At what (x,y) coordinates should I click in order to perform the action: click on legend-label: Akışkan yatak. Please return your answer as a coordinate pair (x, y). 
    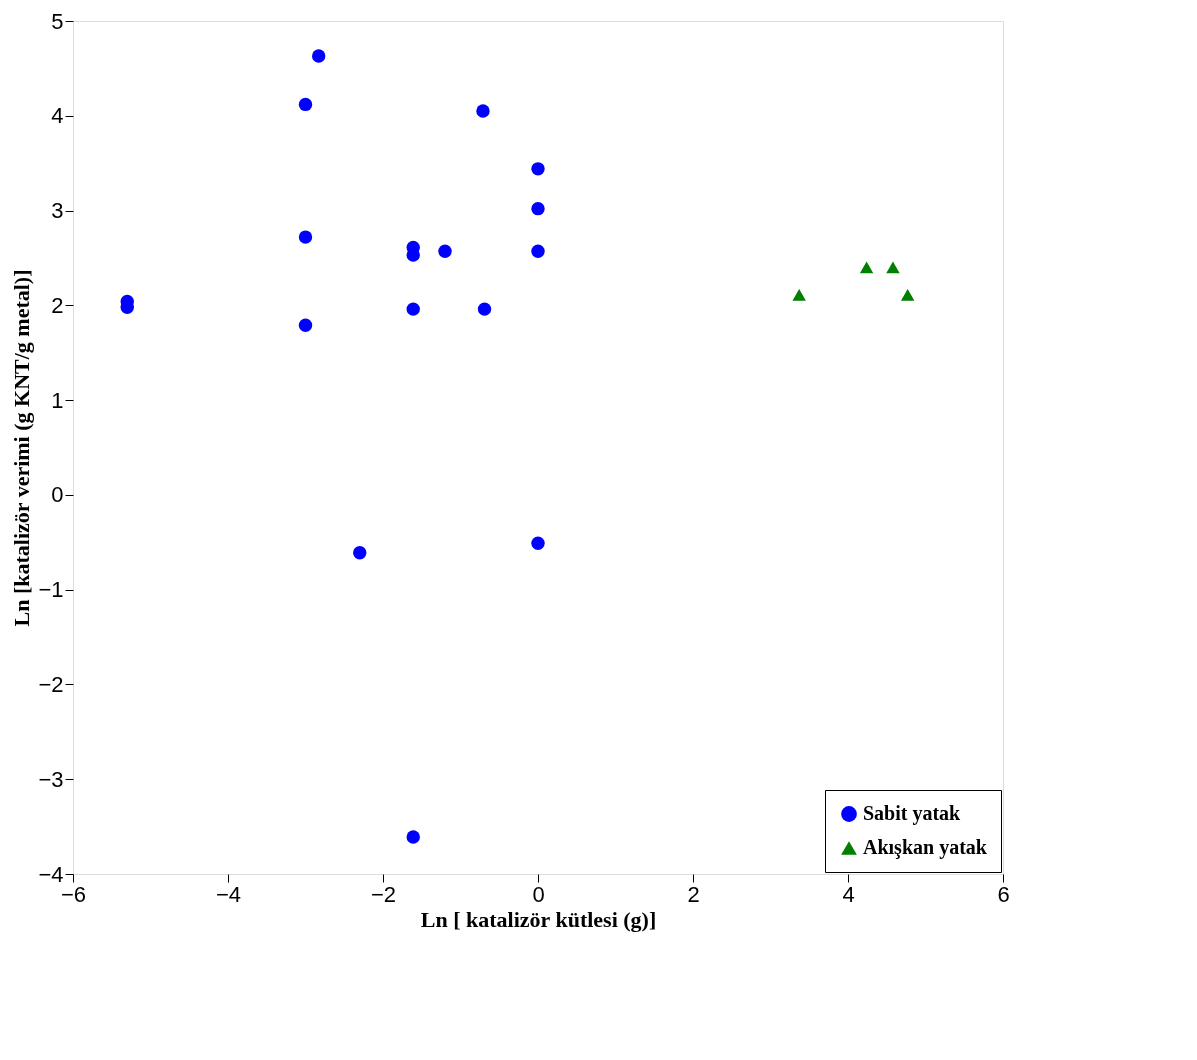
    Looking at the image, I should click on (925, 847).